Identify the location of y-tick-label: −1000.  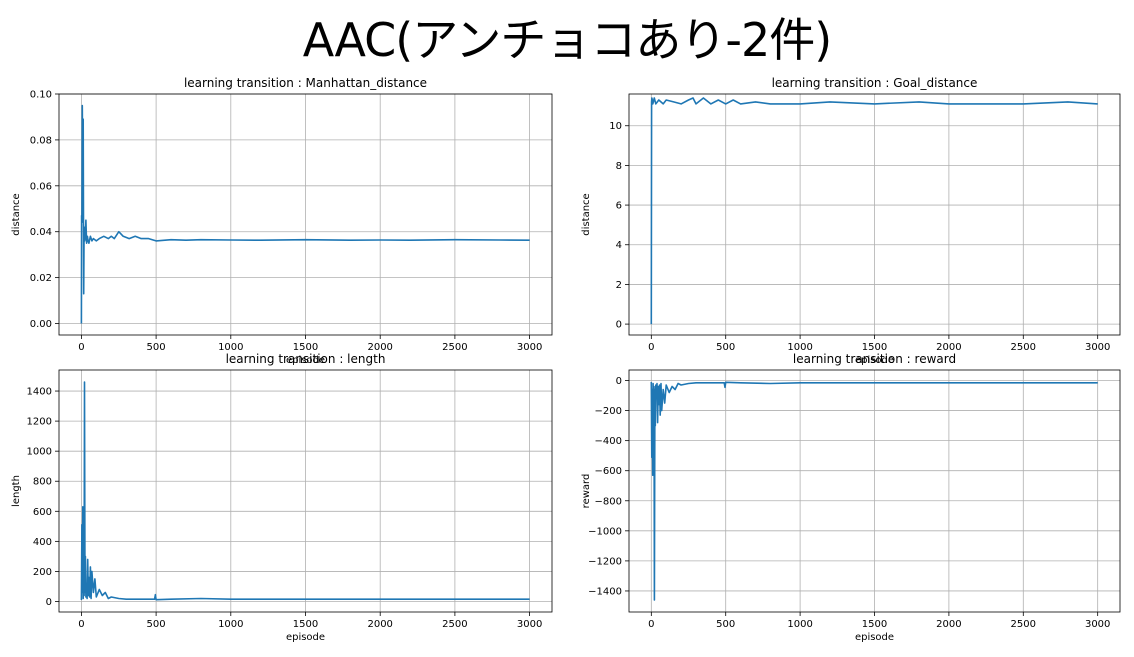
(605, 531).